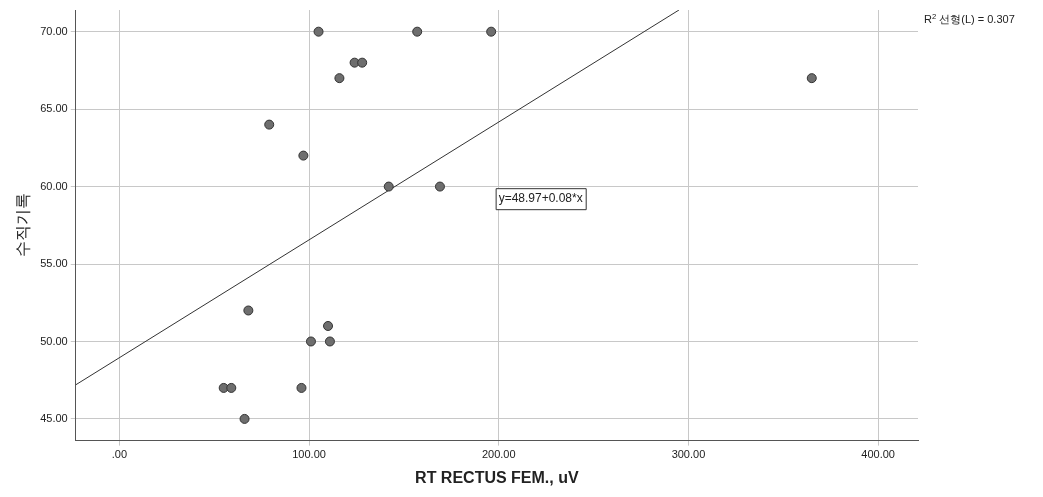  I want to click on y-tick-label: 65.00, so click(54, 108).